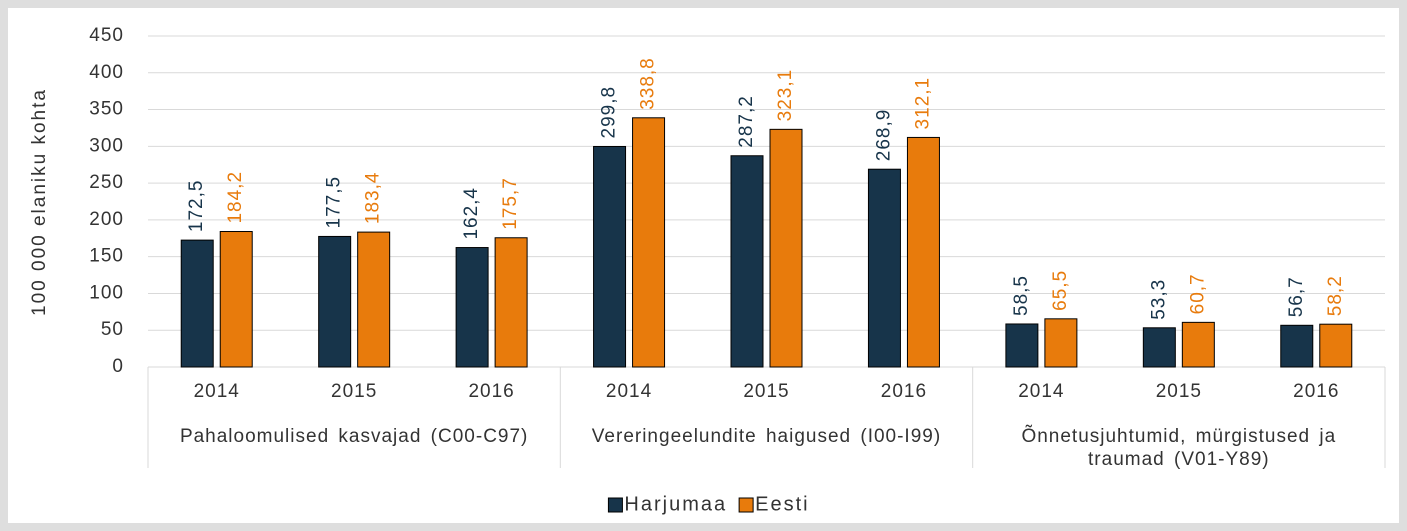 This screenshot has height=531, width=1407. What do you see at coordinates (196, 206) in the screenshot?
I see `value-label: 172,5` at bounding box center [196, 206].